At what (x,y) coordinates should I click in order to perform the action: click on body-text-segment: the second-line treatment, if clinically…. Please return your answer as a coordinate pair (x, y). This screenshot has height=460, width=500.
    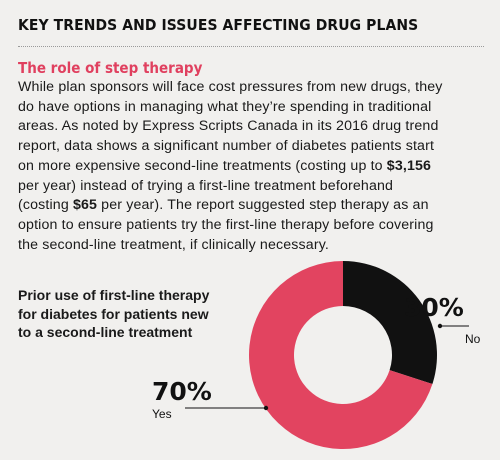
    Looking at the image, I should click on (173, 244).